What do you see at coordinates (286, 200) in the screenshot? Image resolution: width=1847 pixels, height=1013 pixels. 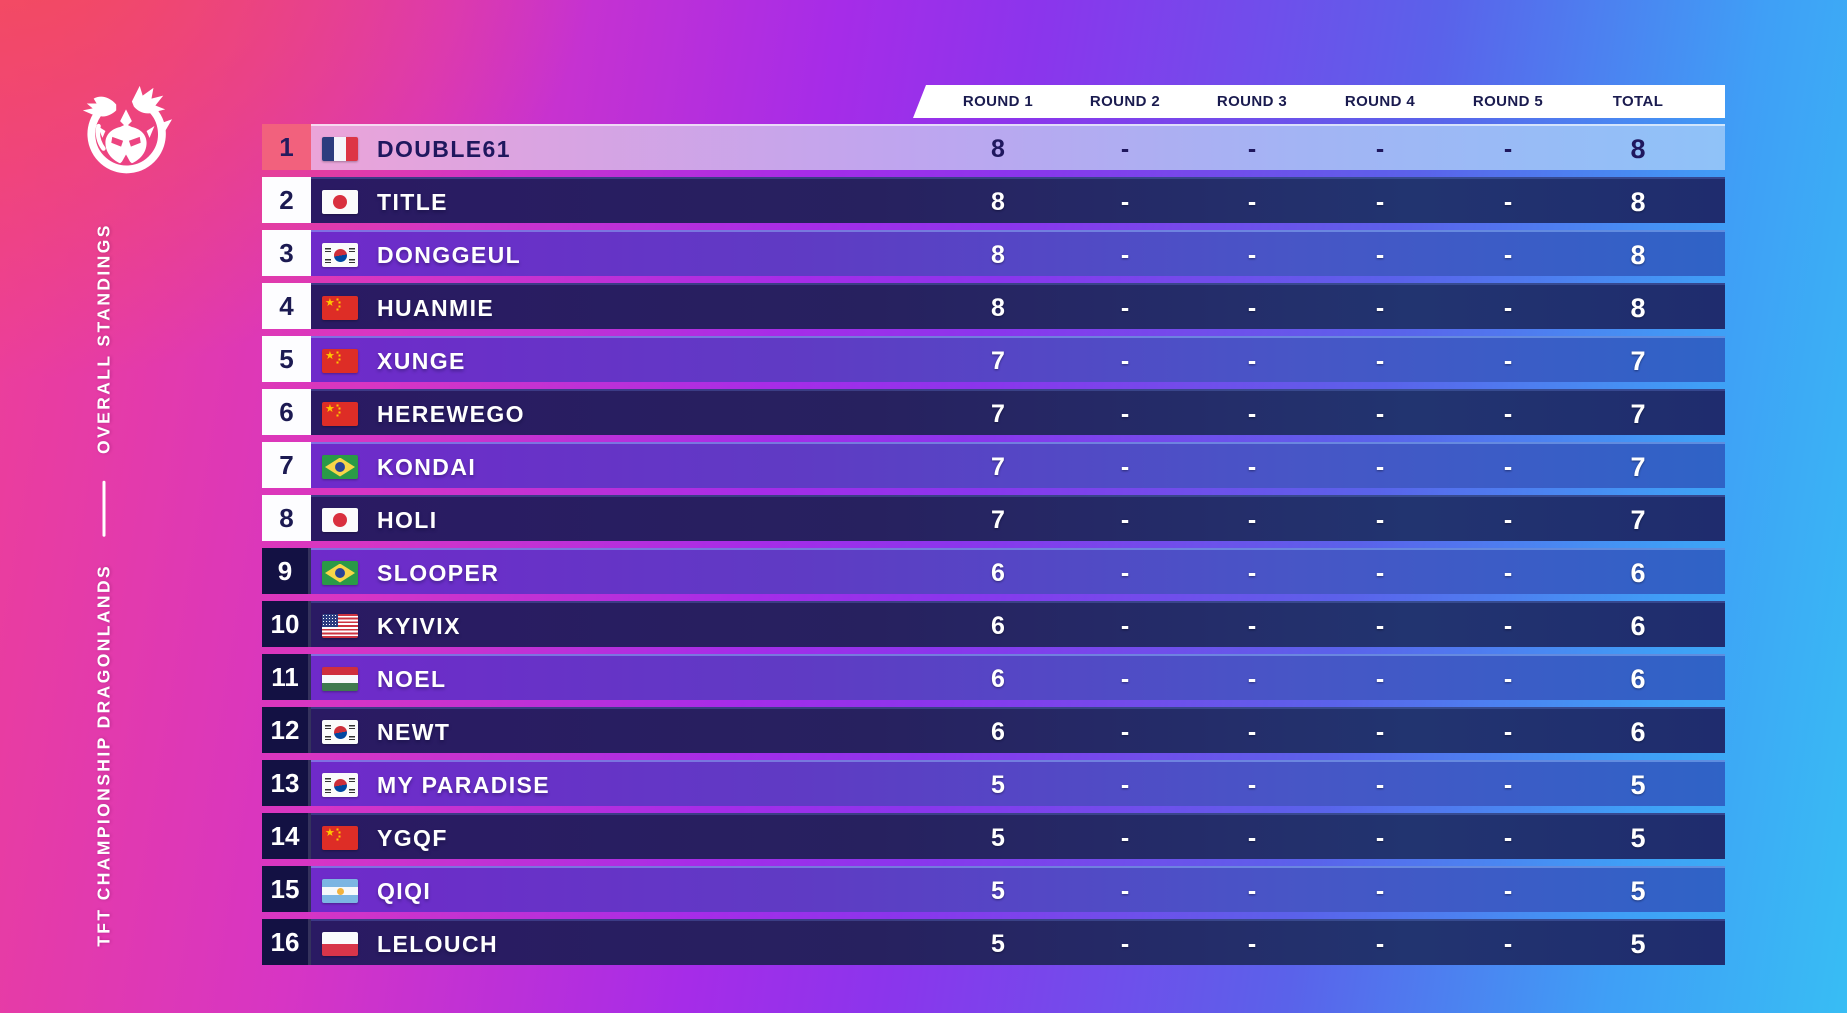 I see `rank-badge: 2` at bounding box center [286, 200].